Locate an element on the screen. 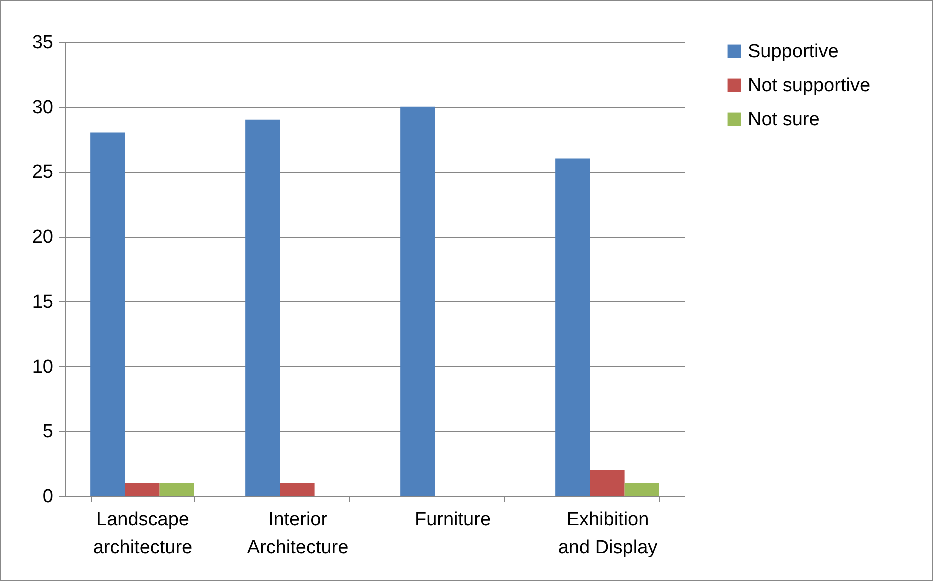  y-tick-label: 0 is located at coordinates (48, 497).